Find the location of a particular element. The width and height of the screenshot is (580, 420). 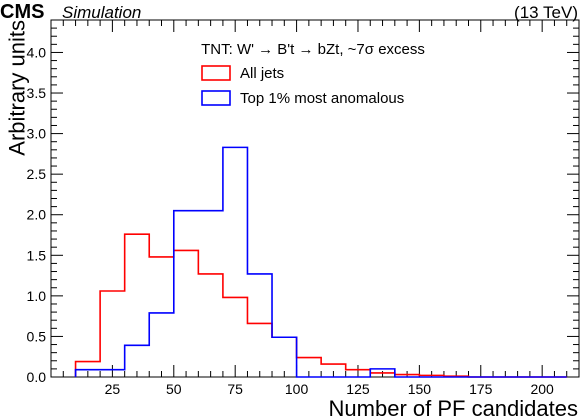

cms-label: CMS is located at coordinates (22, 12).